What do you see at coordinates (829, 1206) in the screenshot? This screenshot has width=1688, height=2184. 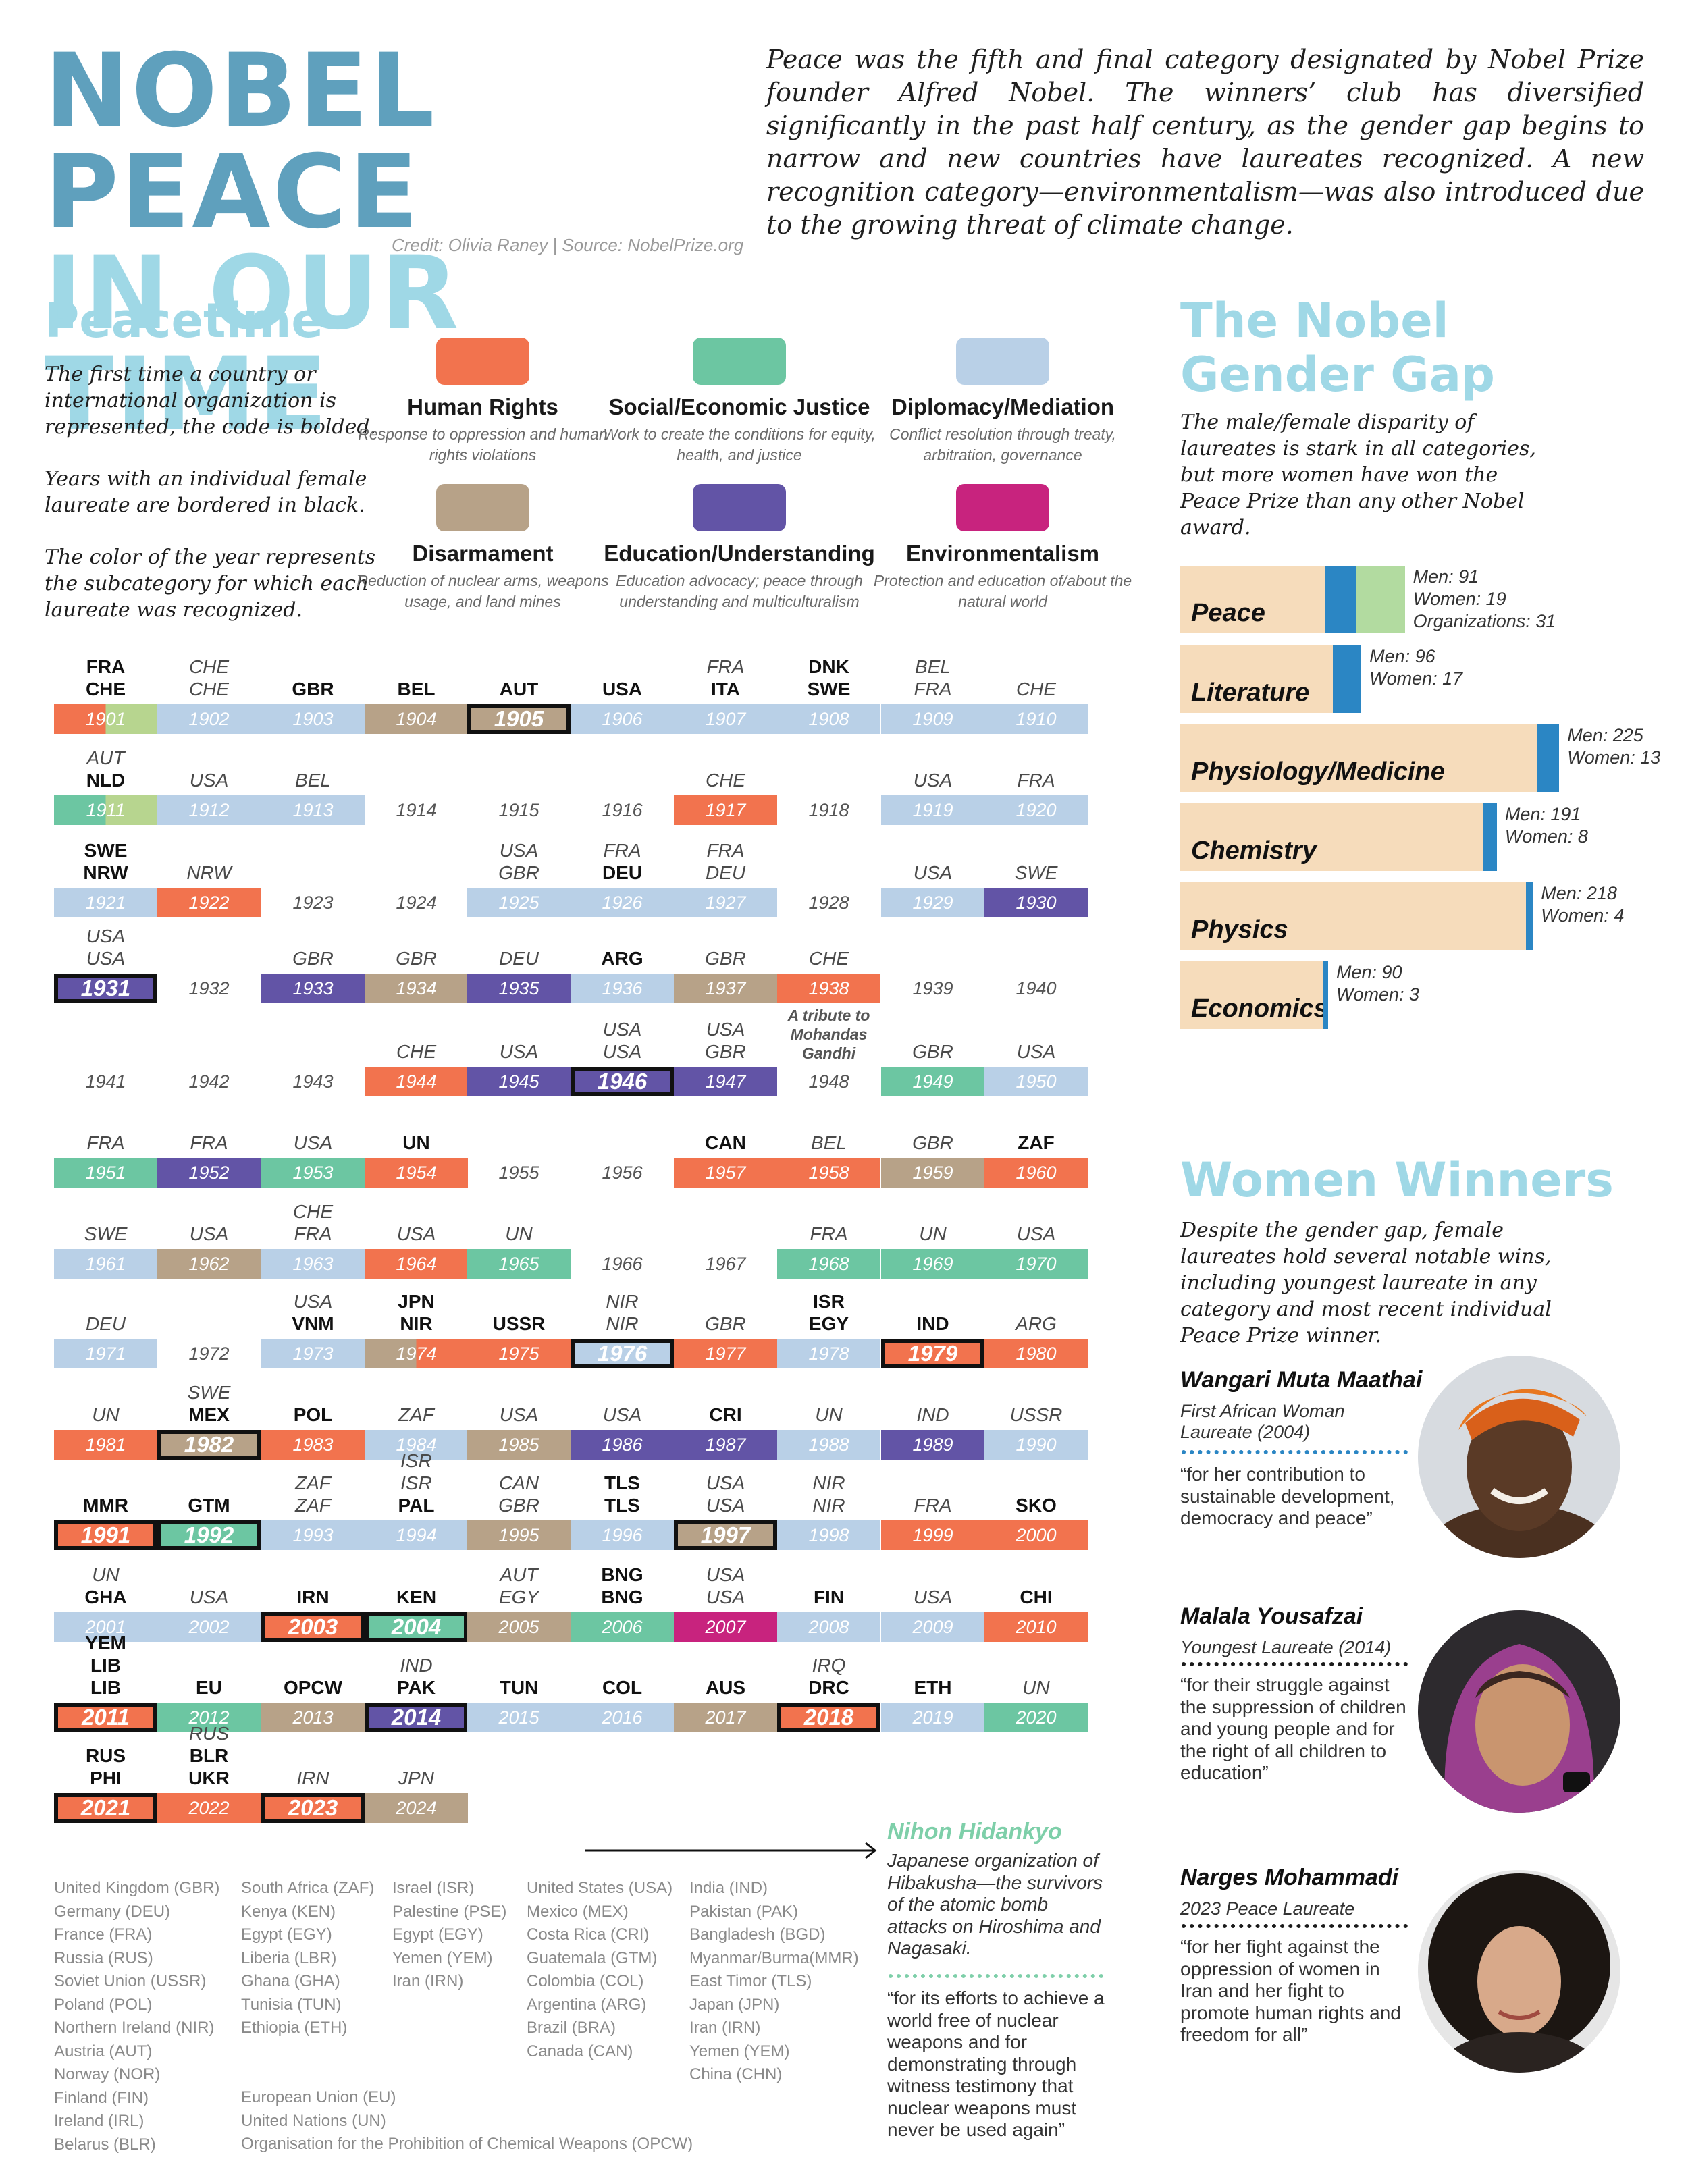 I see `year-cell-1968: FRA 1968` at bounding box center [829, 1206].